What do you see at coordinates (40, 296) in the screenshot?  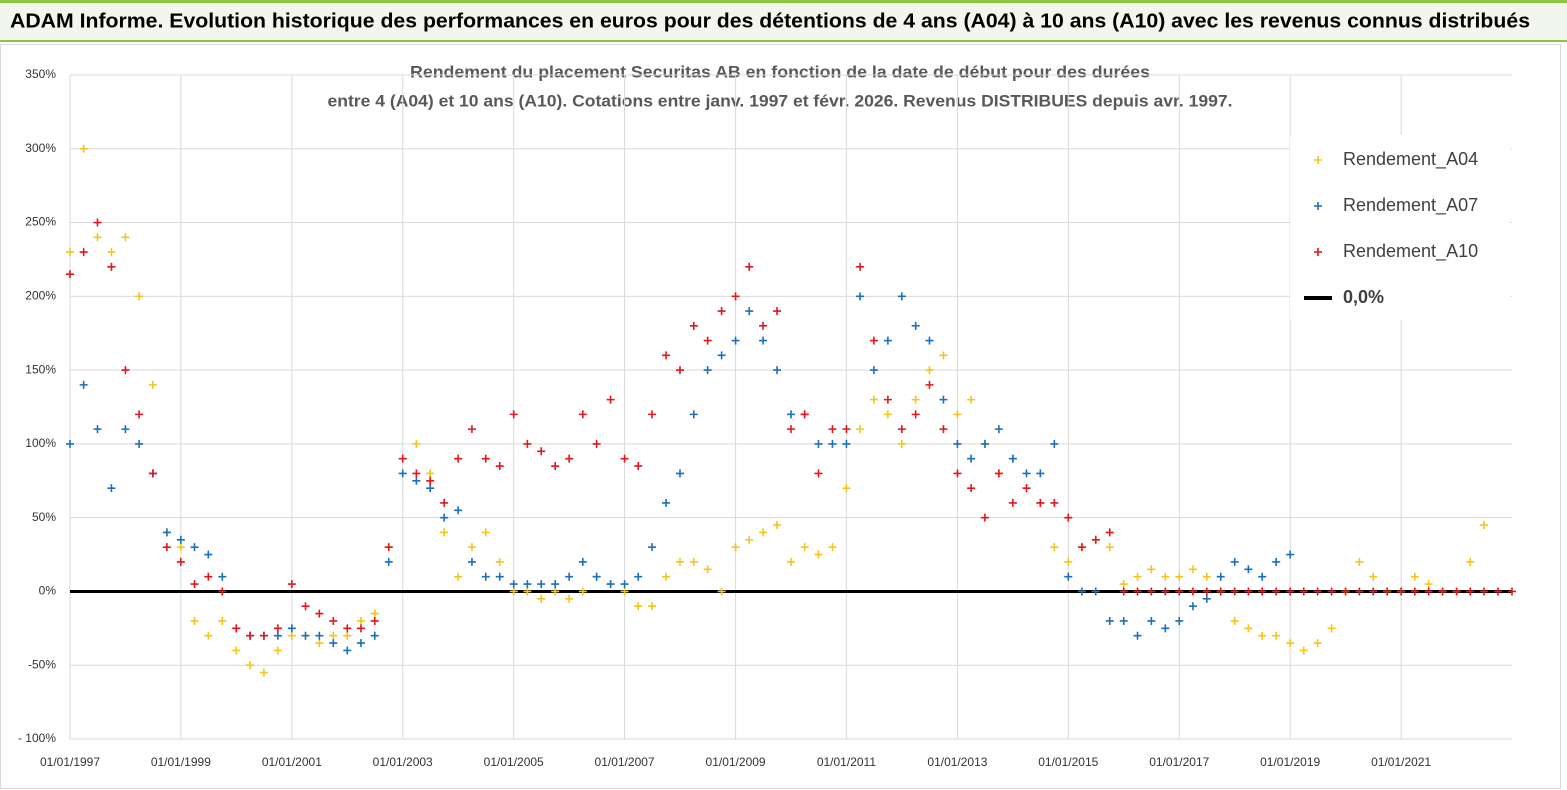 I see `y-tick-label: 200%` at bounding box center [40, 296].